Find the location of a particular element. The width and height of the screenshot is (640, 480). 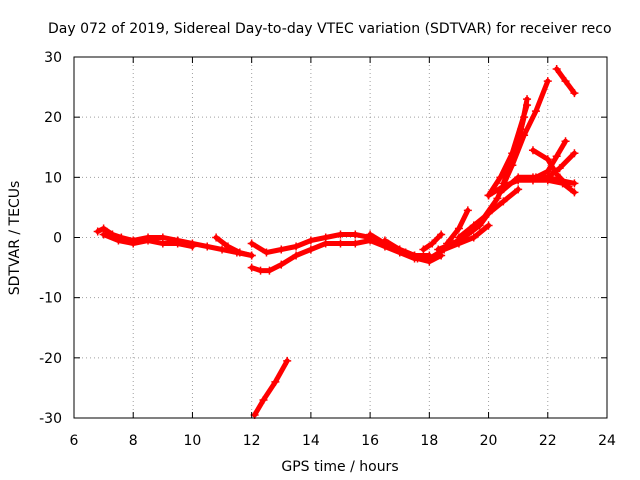

y-tick-label: 30 is located at coordinates (53, 58).